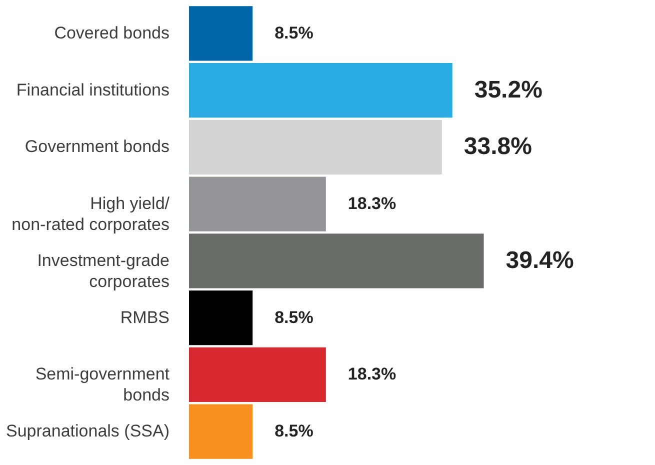 This screenshot has width=655, height=465. Describe the element at coordinates (93, 90) in the screenshot. I see `y-tick-label: Financial institutions` at that location.